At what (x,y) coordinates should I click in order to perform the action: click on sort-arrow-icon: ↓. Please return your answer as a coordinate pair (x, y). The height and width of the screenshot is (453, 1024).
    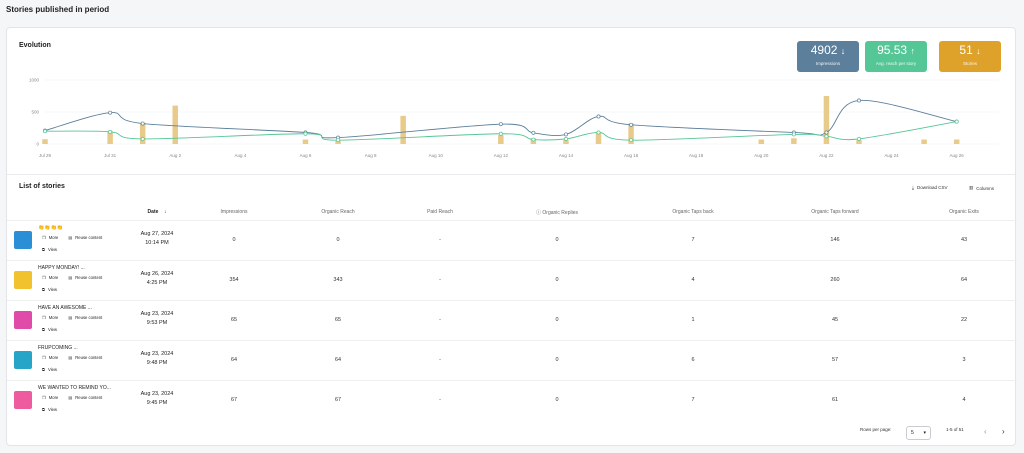
    Looking at the image, I should click on (165, 212).